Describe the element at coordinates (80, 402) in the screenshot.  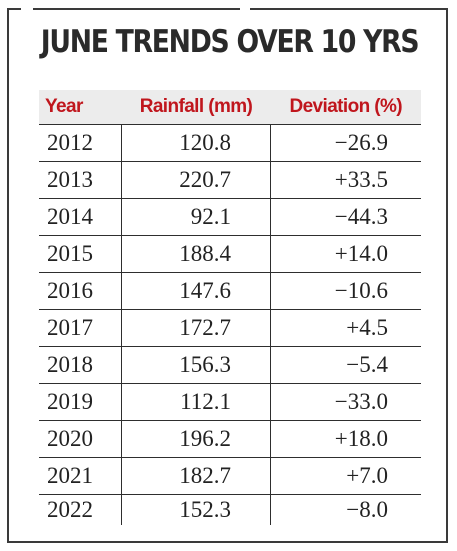
I see `year-cell: 2019` at that location.